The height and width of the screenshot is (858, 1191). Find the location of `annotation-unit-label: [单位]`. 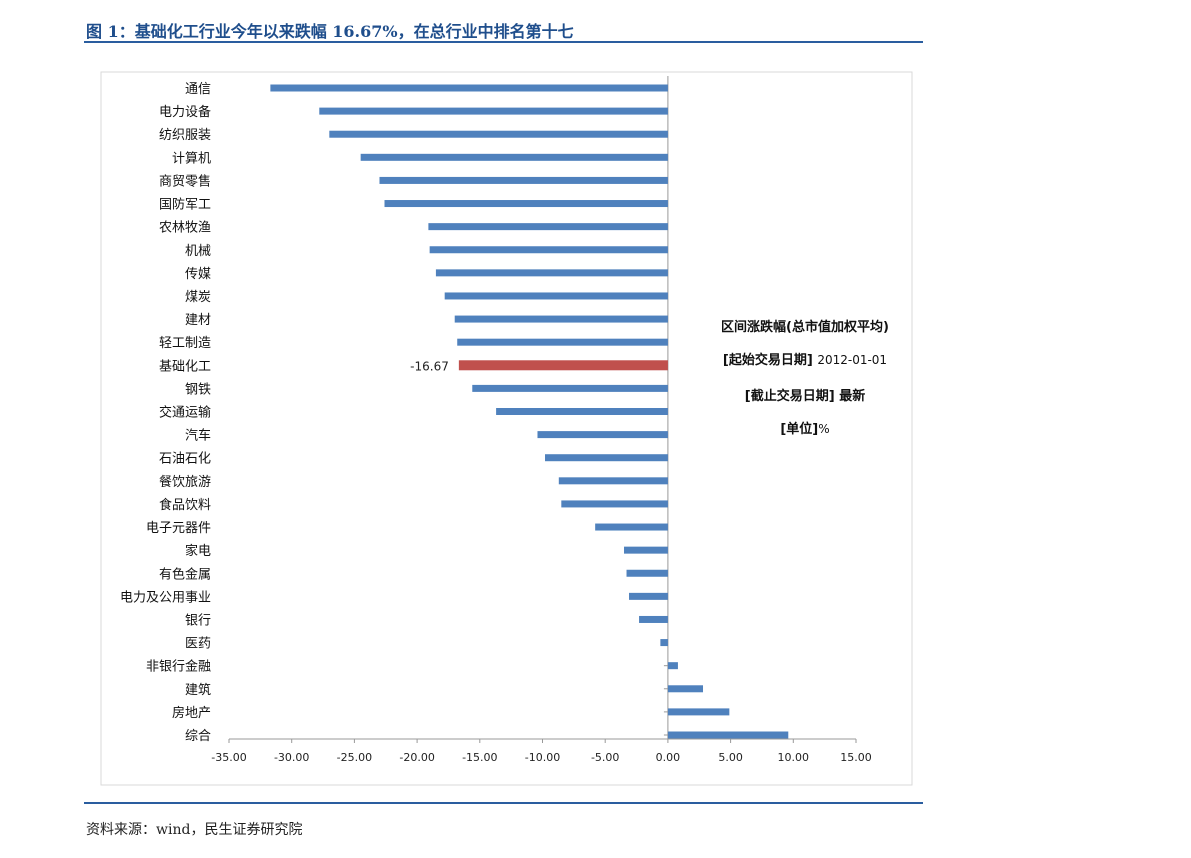

annotation-unit-label: [单位] is located at coordinates (799, 429).